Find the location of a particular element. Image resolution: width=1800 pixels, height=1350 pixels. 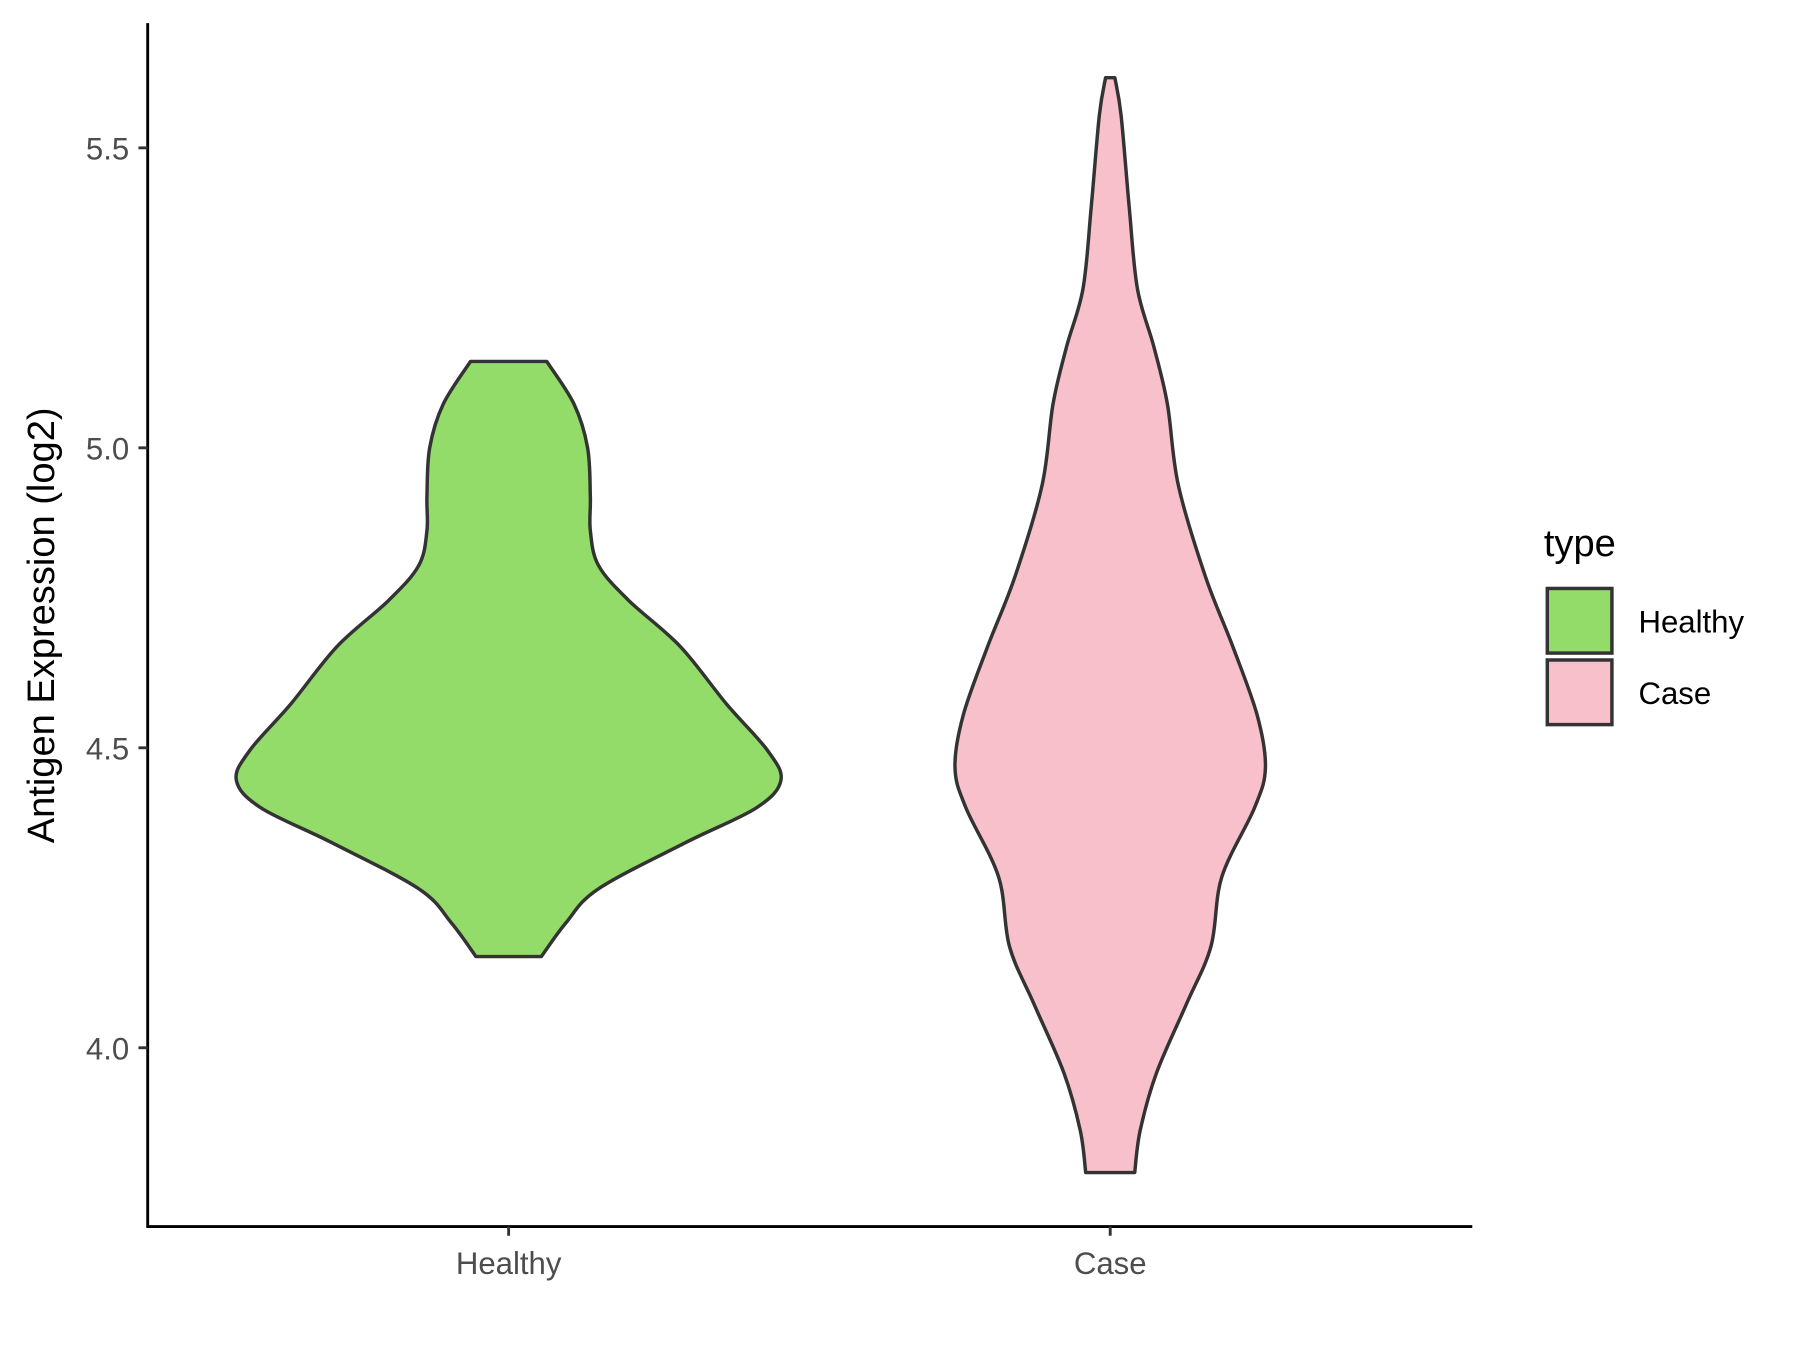

y-tick-label: 5.0 is located at coordinates (107, 448).